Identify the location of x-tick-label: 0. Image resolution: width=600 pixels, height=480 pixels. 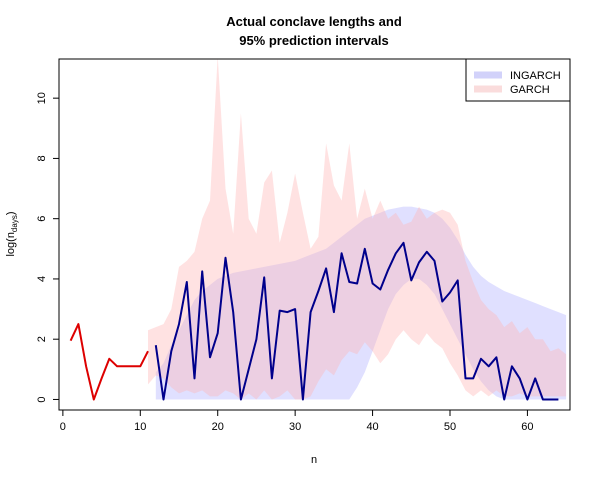
(63, 427).